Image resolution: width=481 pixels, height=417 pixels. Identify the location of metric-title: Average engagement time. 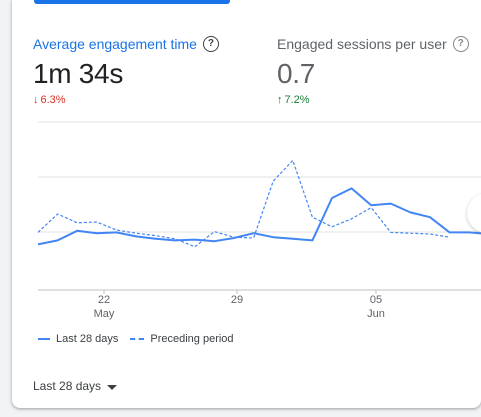
(115, 44).